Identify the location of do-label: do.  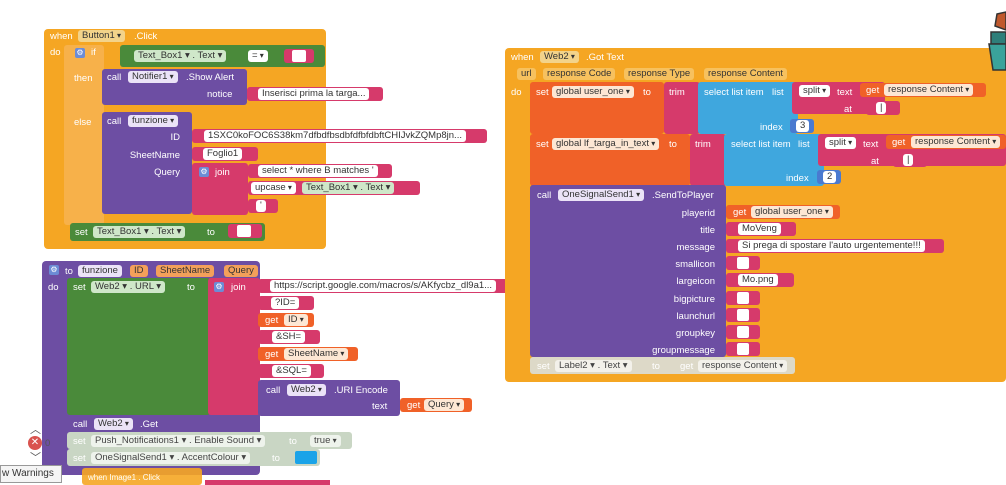
(516, 92).